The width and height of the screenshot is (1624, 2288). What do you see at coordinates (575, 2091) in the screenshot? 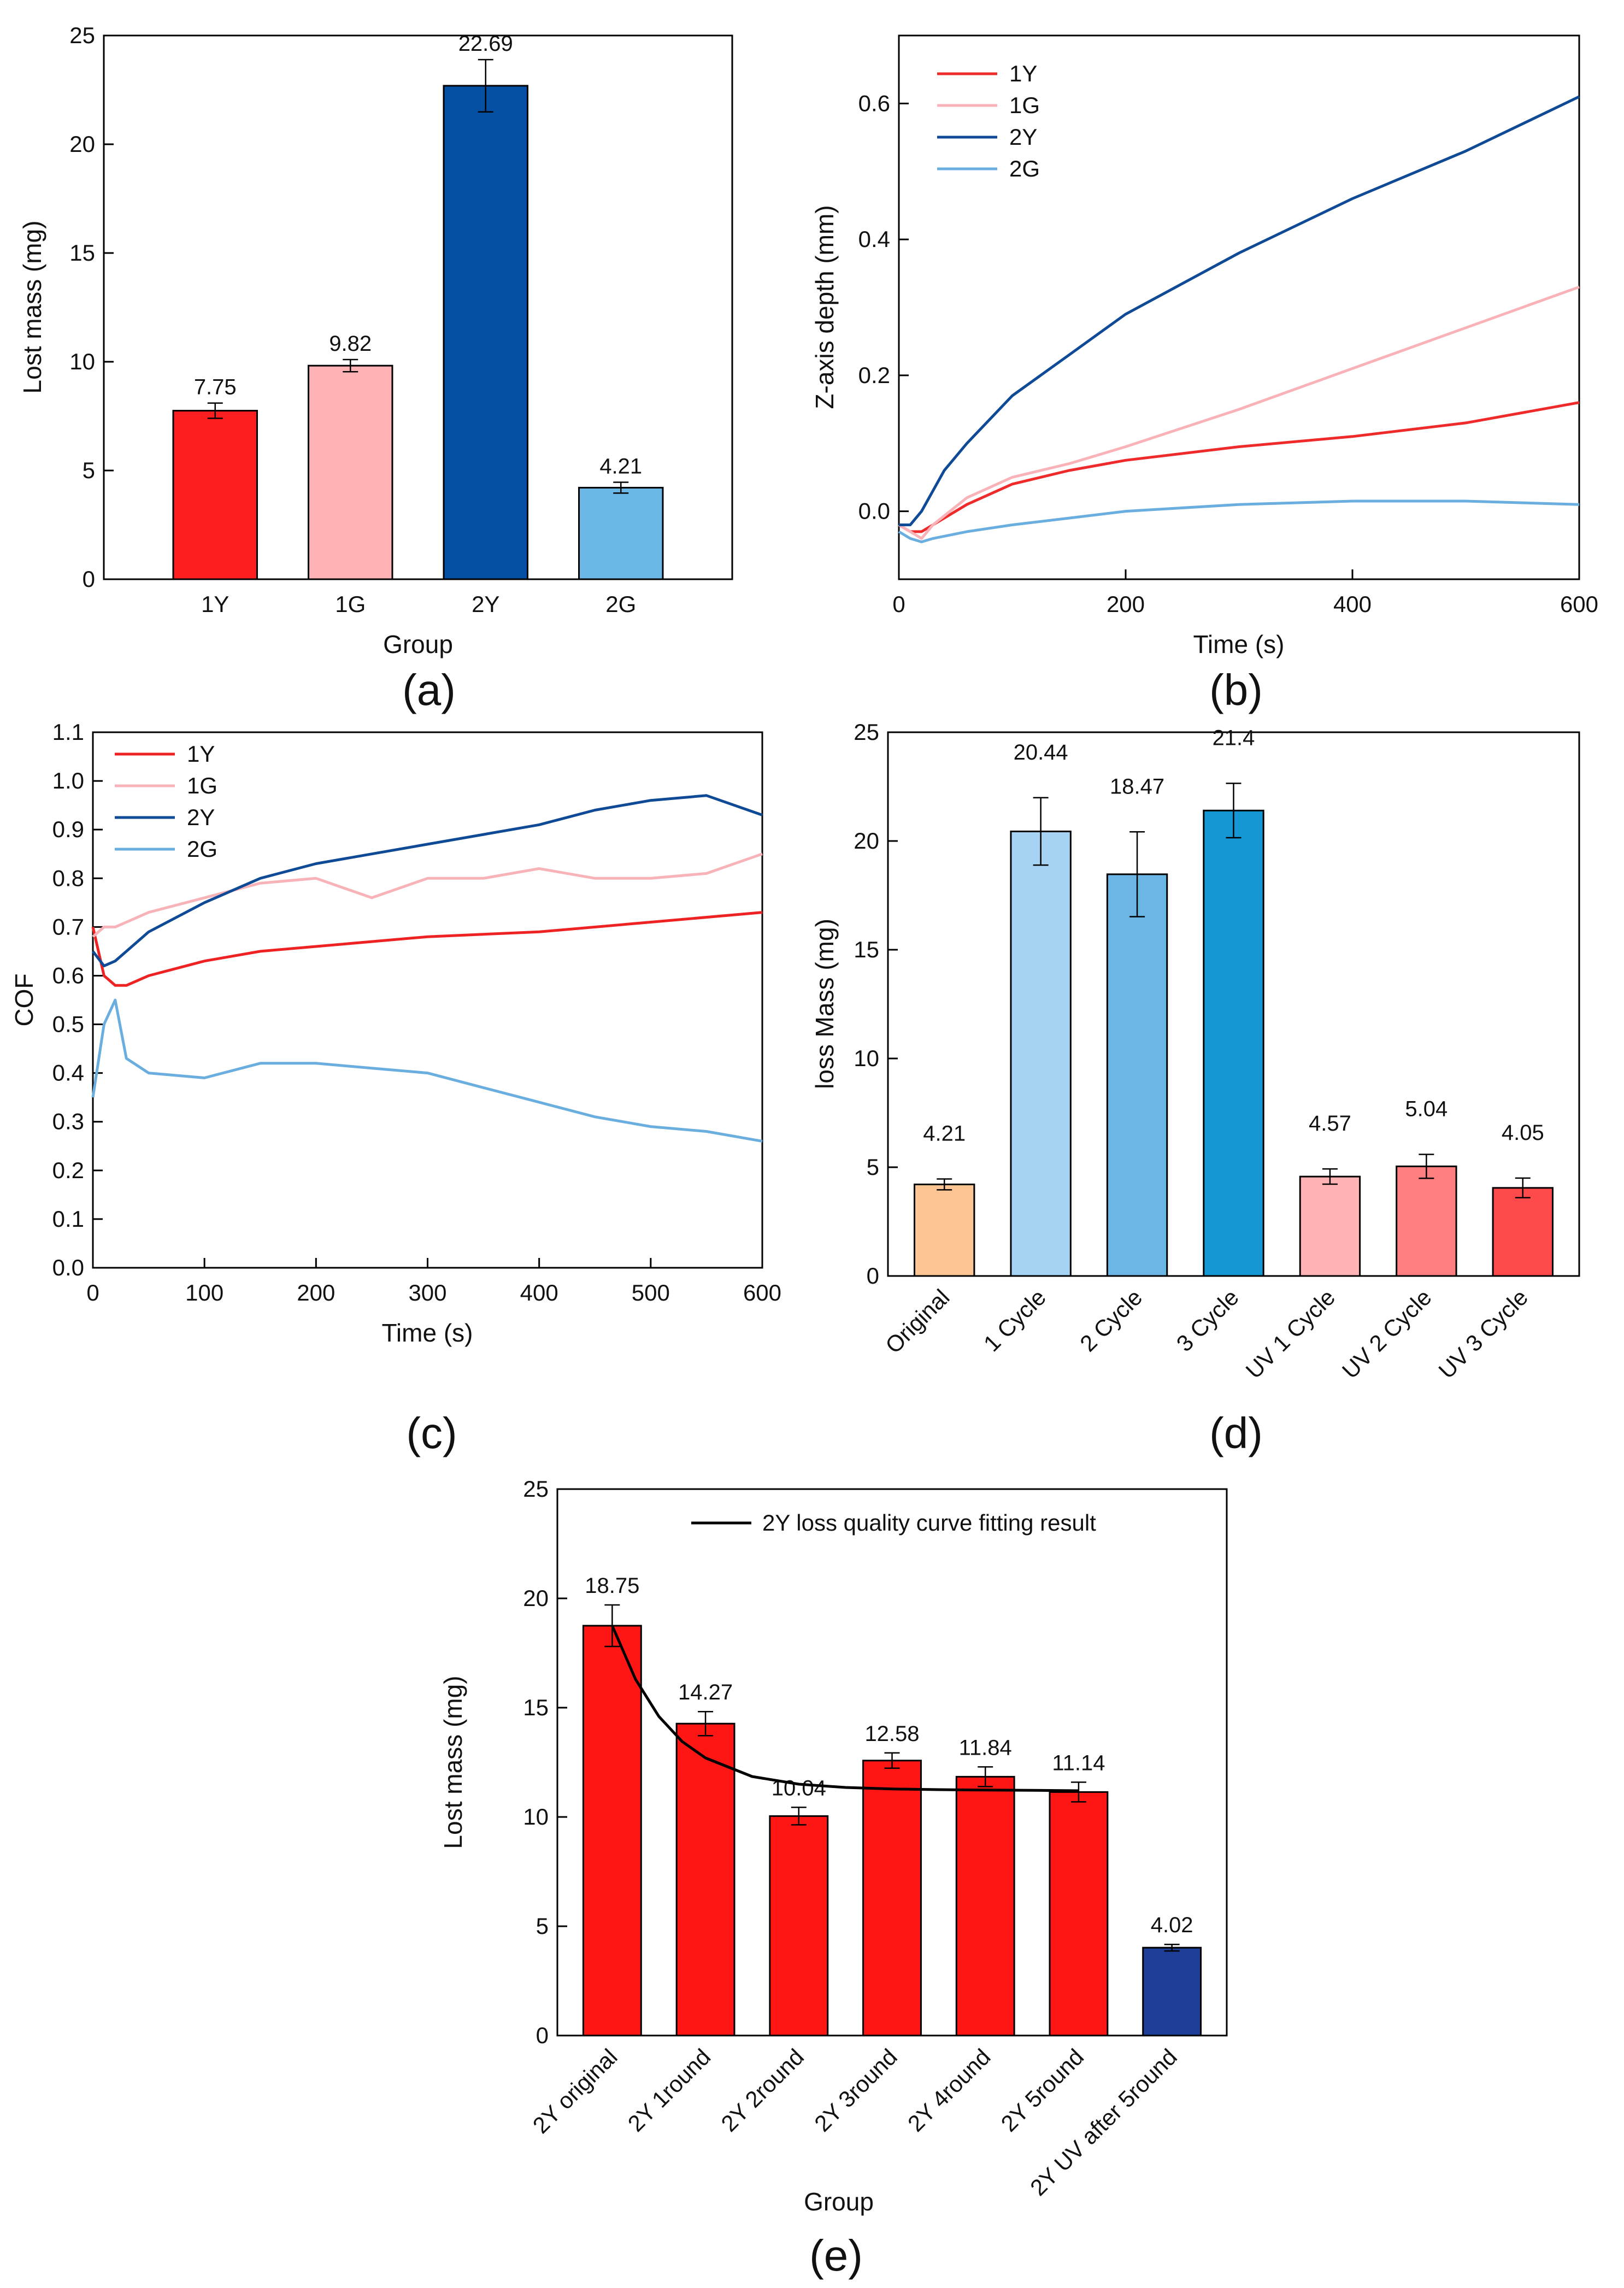
I see `x-tick-label: 2Y original` at bounding box center [575, 2091].